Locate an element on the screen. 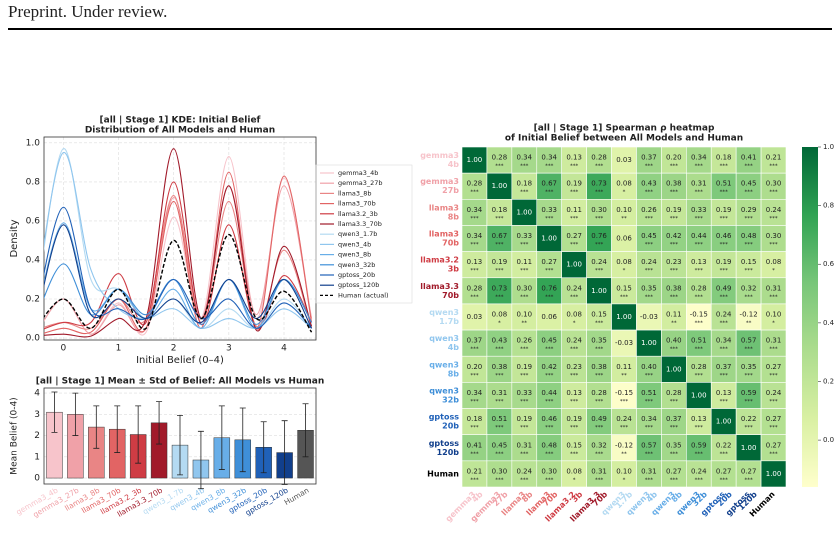  cell-value: 0.31 is located at coordinates (774, 288).